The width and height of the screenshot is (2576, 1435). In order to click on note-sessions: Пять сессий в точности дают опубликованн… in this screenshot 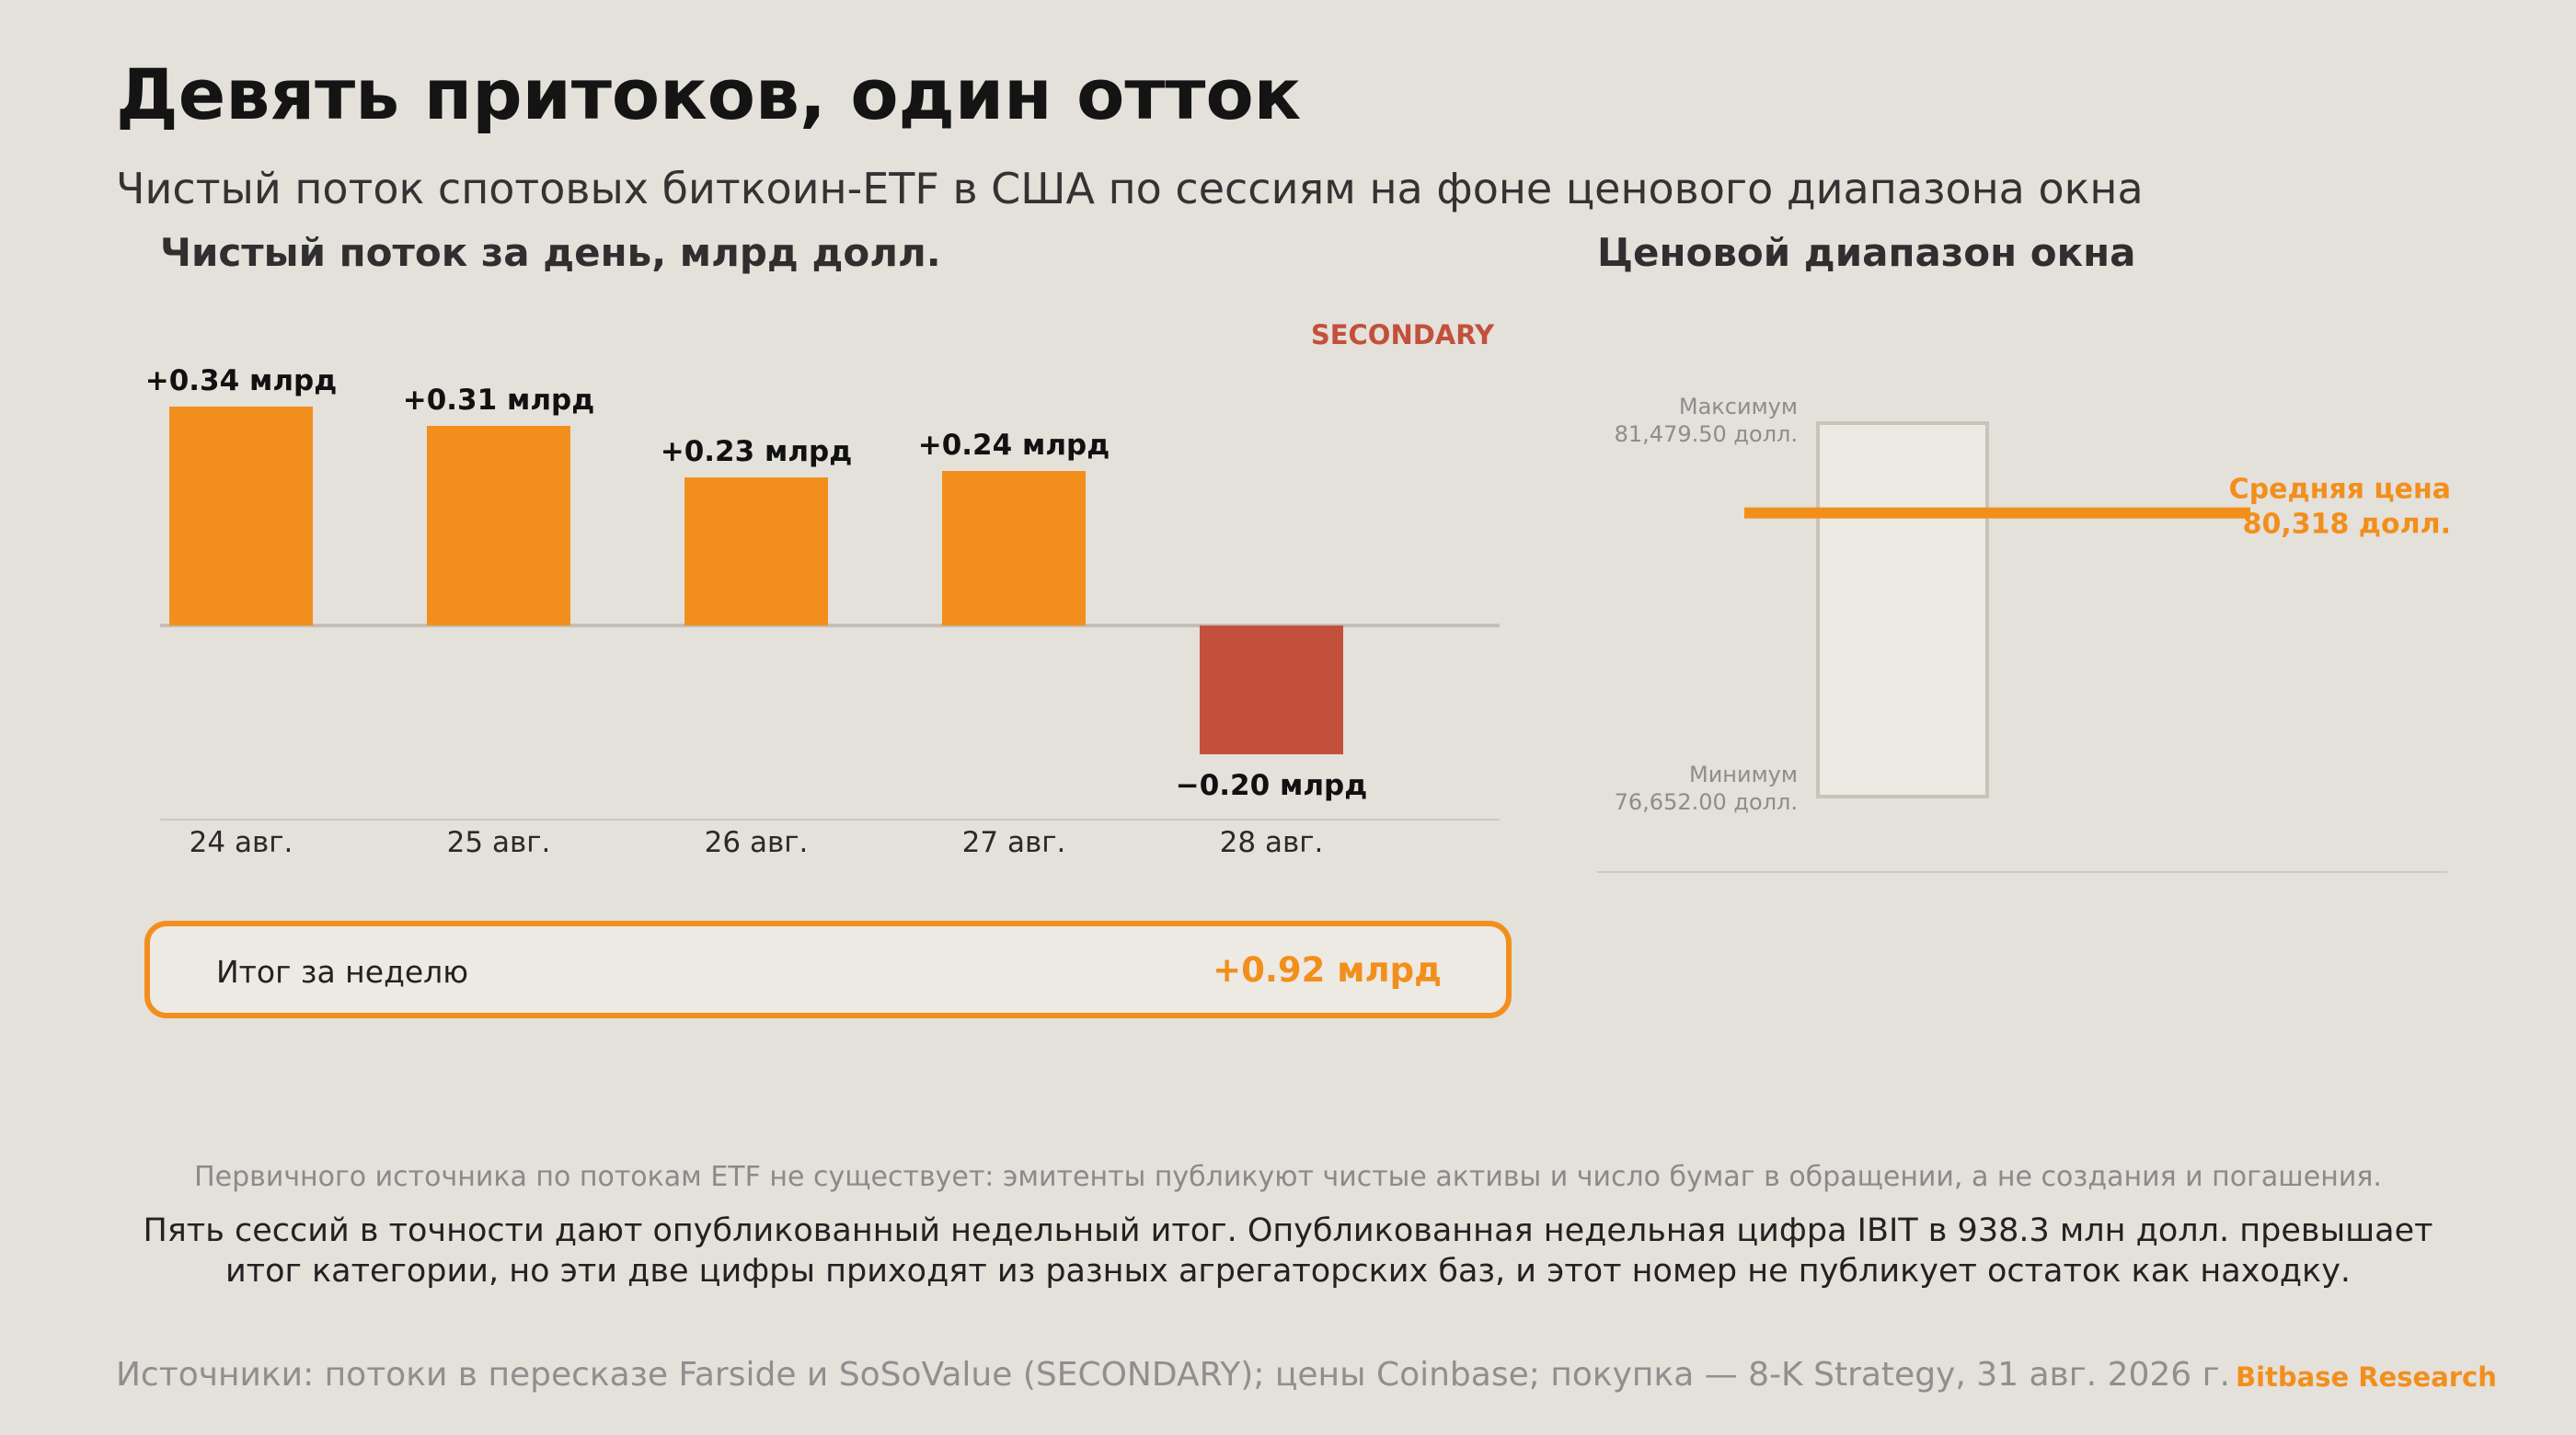, I will do `click(1288, 1251)`.